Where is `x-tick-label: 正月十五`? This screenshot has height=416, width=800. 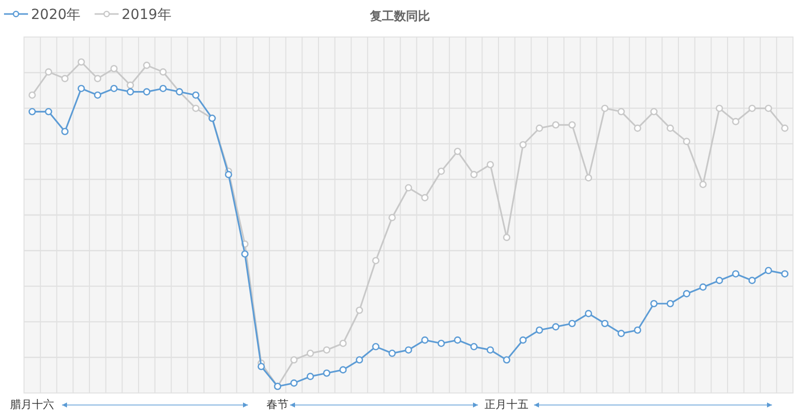
x-tick-label: 正月十五 is located at coordinates (506, 404).